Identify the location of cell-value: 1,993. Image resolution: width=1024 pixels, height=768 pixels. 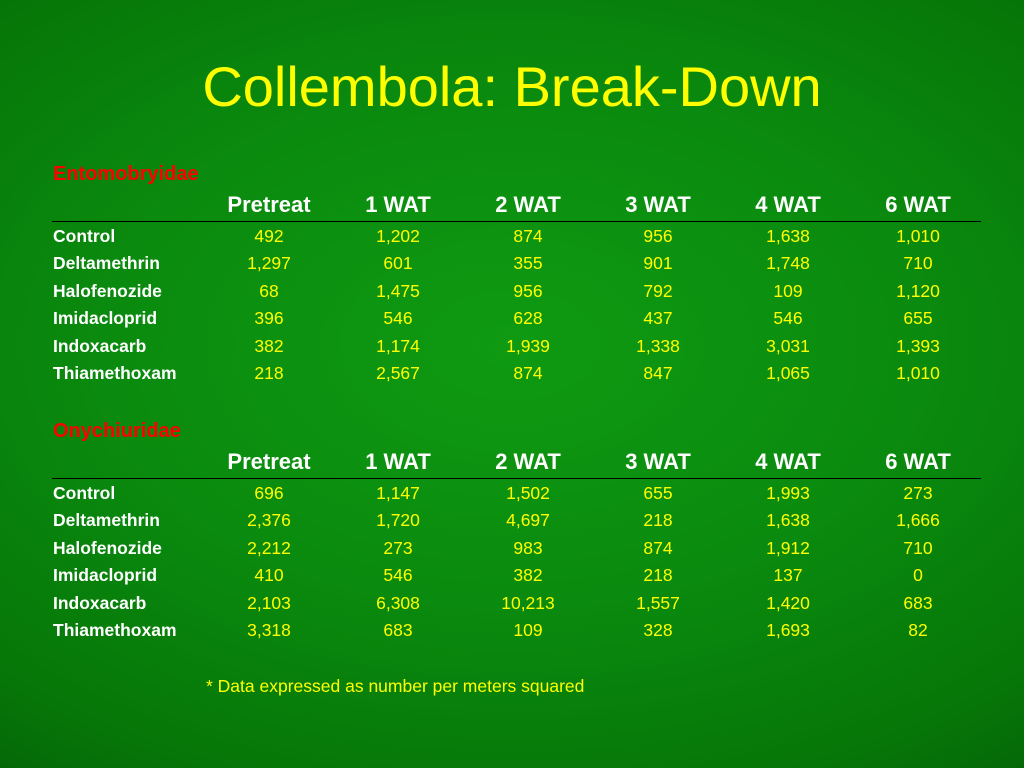
(788, 493).